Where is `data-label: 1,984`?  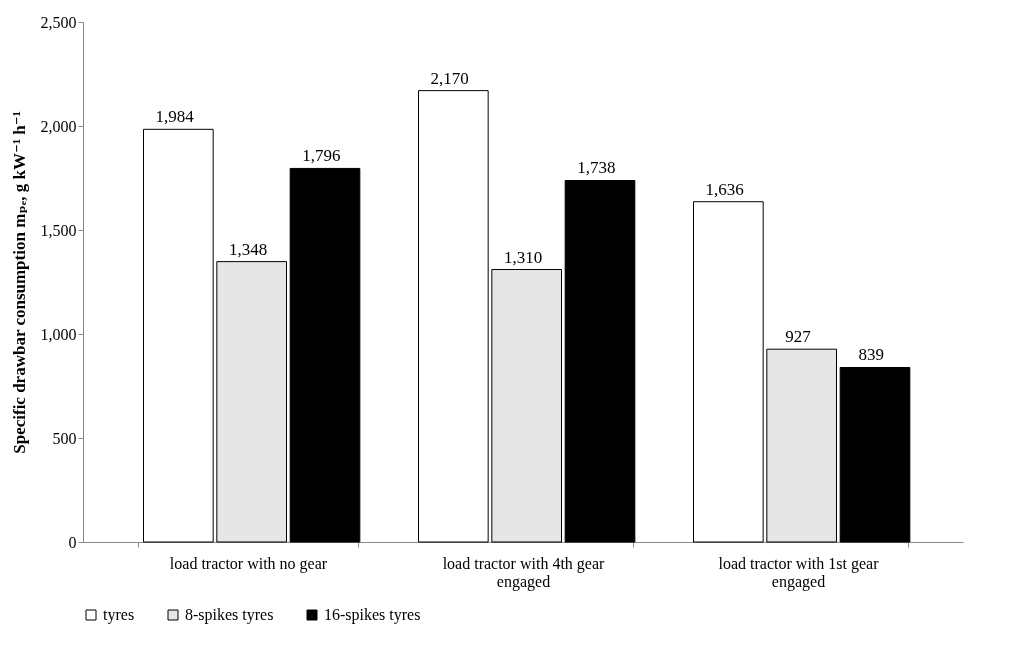 data-label: 1,984 is located at coordinates (175, 117).